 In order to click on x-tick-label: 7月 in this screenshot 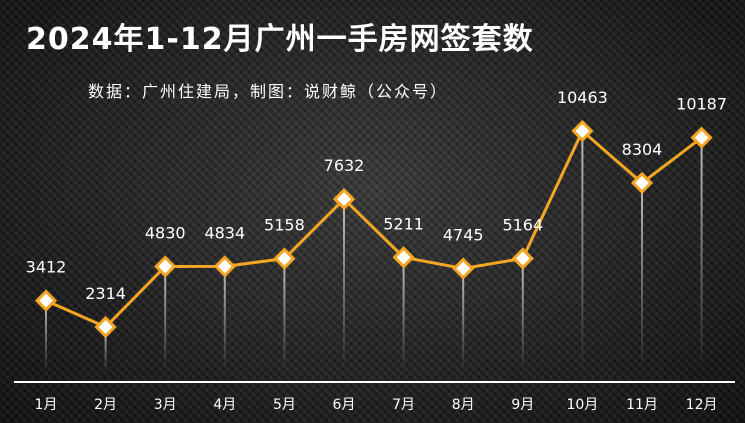, I will do `click(403, 405)`.